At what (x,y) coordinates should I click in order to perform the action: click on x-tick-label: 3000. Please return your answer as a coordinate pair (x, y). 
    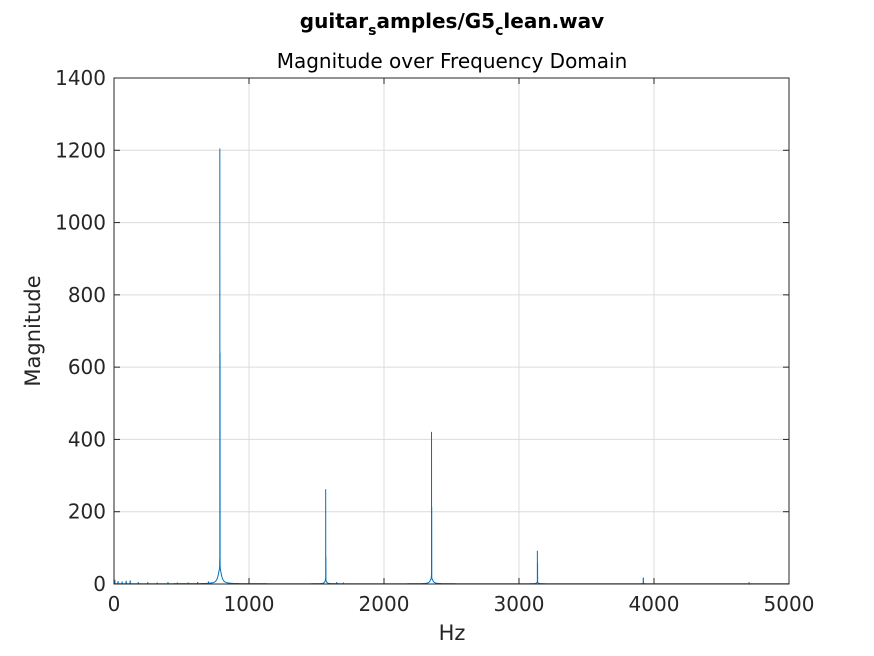
    Looking at the image, I should click on (519, 604).